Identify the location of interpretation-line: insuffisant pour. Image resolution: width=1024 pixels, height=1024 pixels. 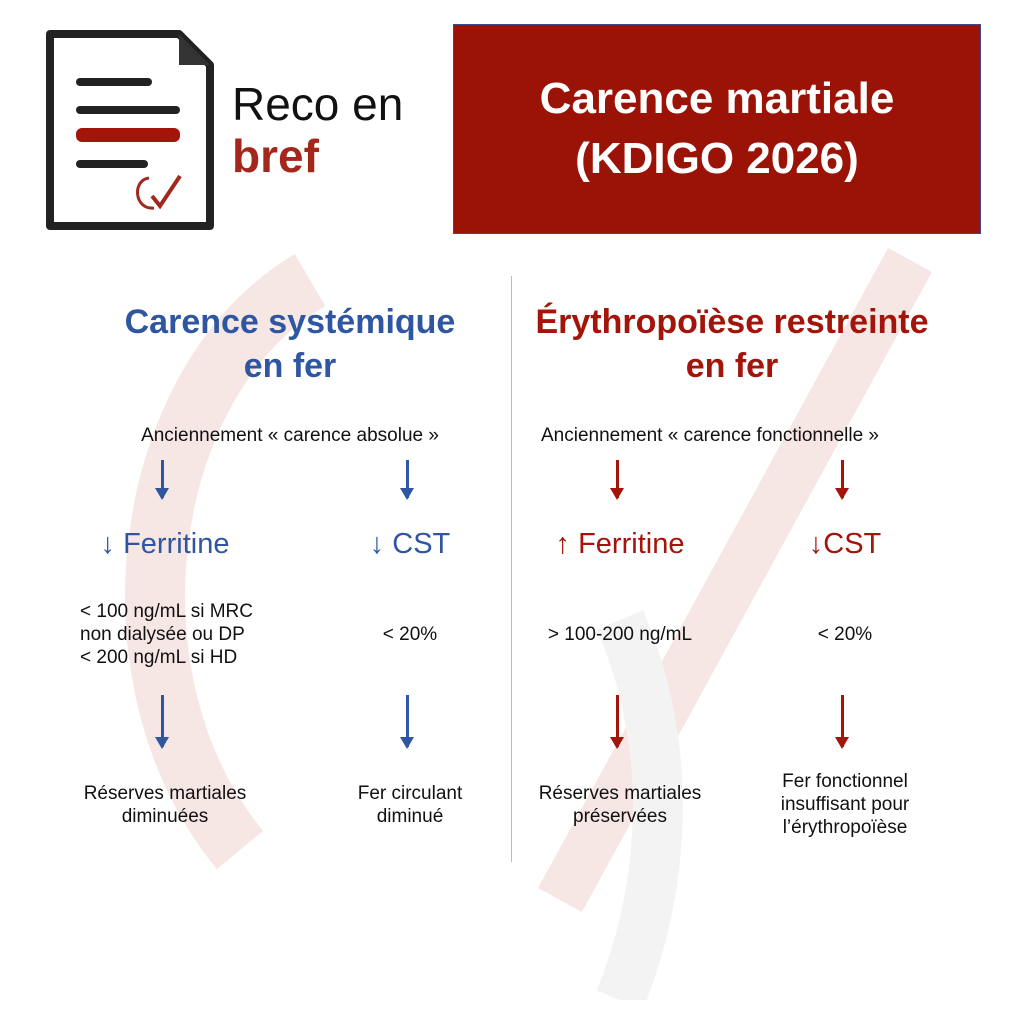
(845, 804).